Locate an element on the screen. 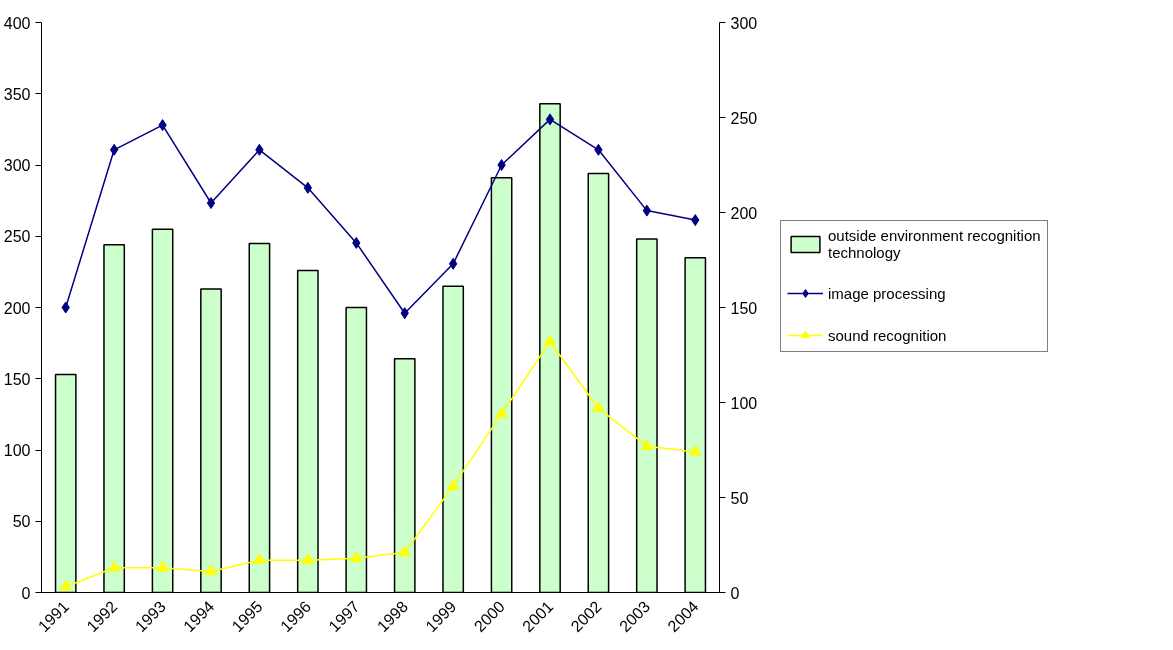 The height and width of the screenshot is (650, 1173). y-tick-label: 150 is located at coordinates (17, 379).